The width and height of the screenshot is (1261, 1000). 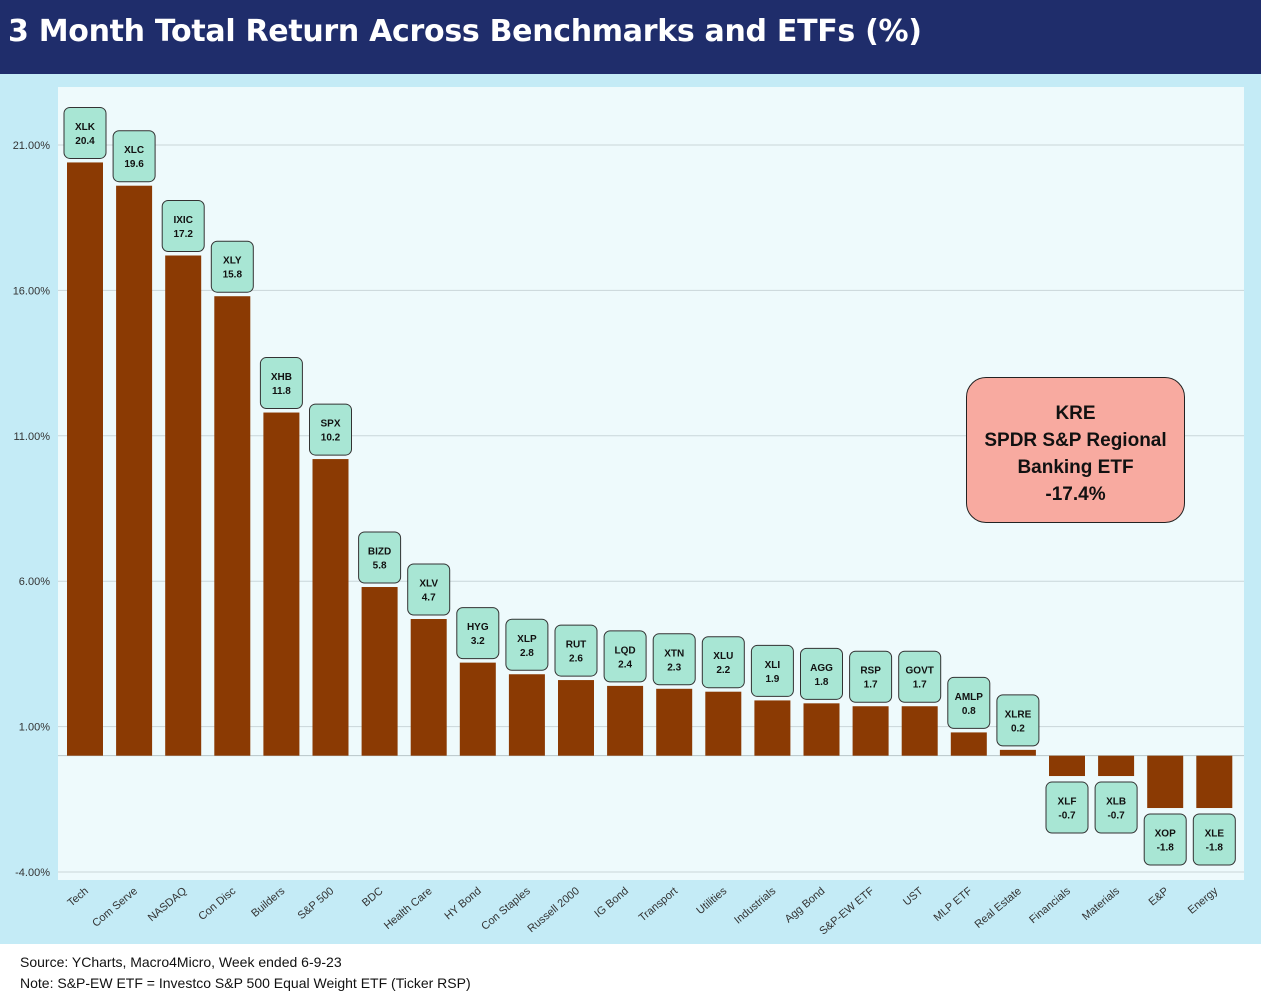 What do you see at coordinates (478, 627) in the screenshot?
I see `data-label-ticker: HYG` at bounding box center [478, 627].